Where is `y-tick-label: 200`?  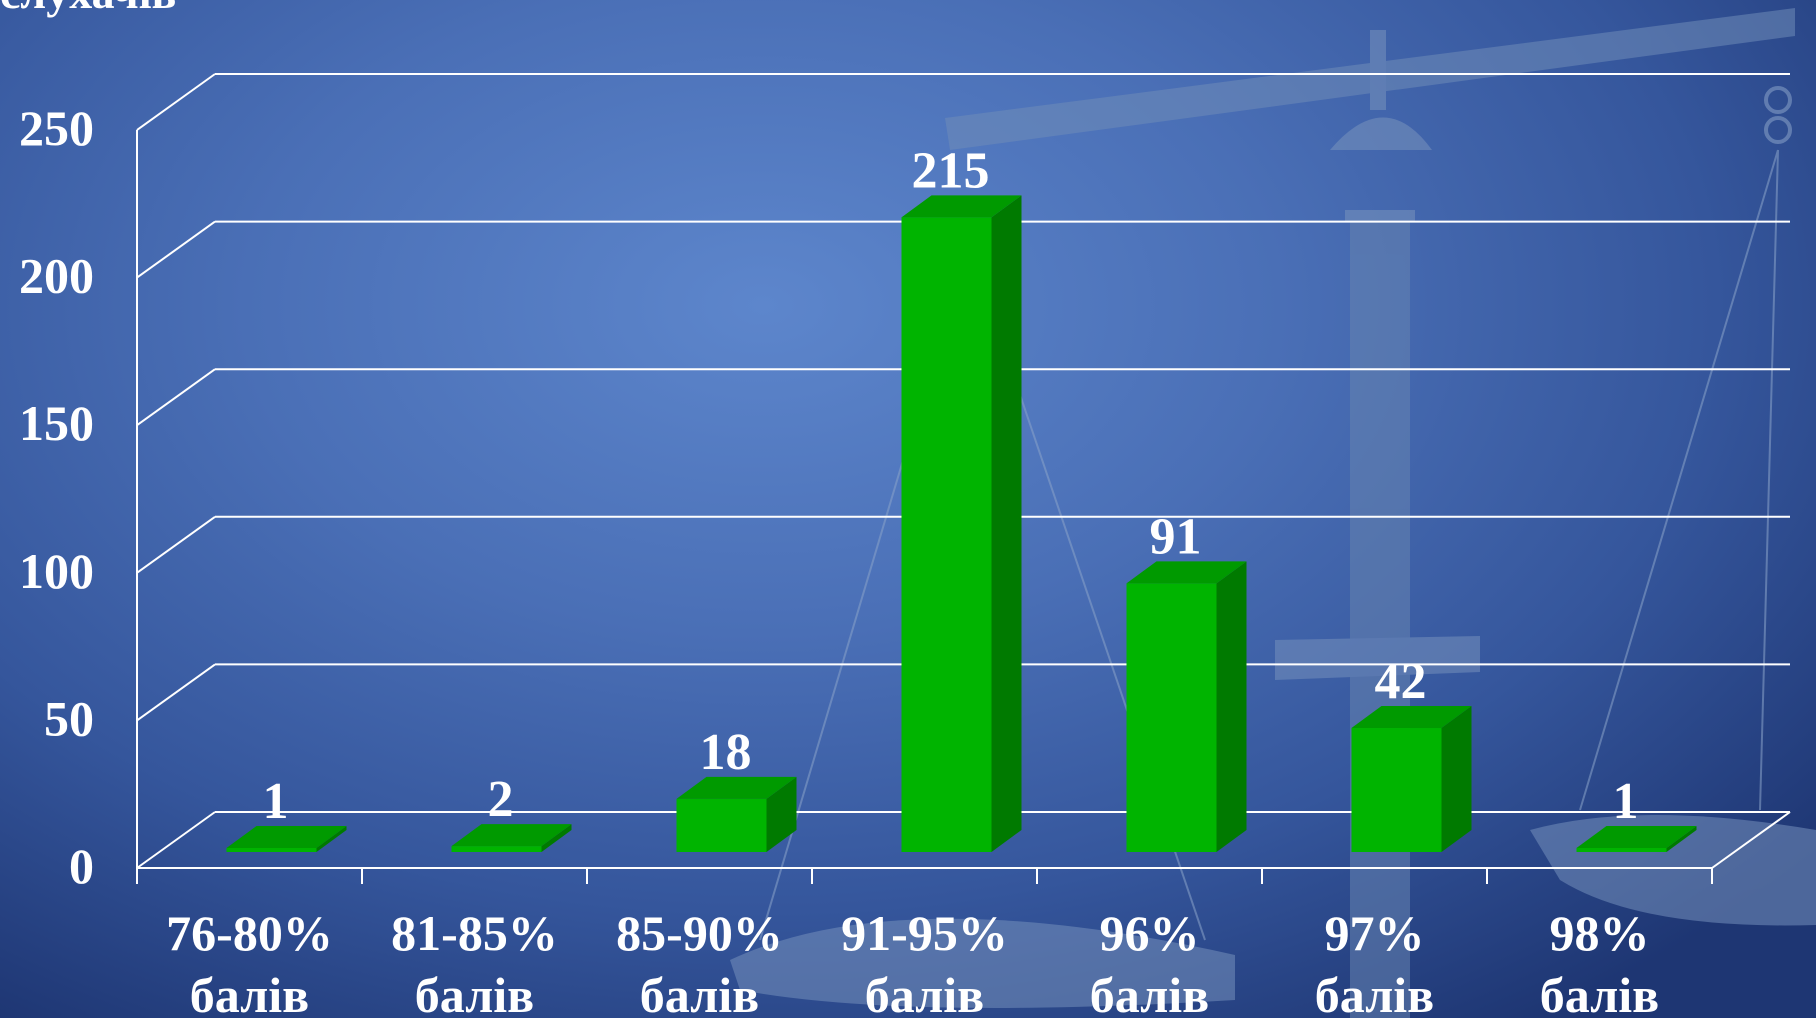
y-tick-label: 200 is located at coordinates (56, 276).